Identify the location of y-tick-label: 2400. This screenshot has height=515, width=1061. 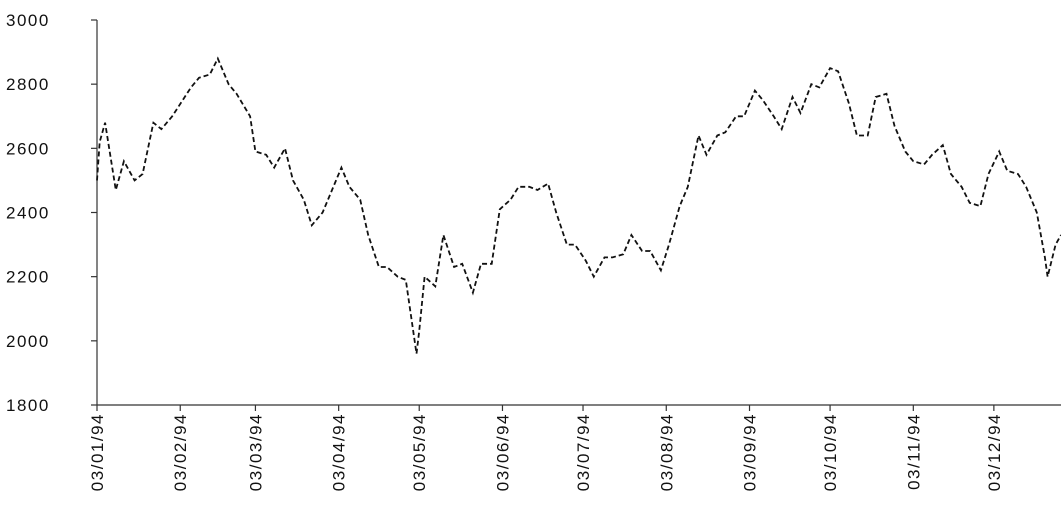
(28, 213).